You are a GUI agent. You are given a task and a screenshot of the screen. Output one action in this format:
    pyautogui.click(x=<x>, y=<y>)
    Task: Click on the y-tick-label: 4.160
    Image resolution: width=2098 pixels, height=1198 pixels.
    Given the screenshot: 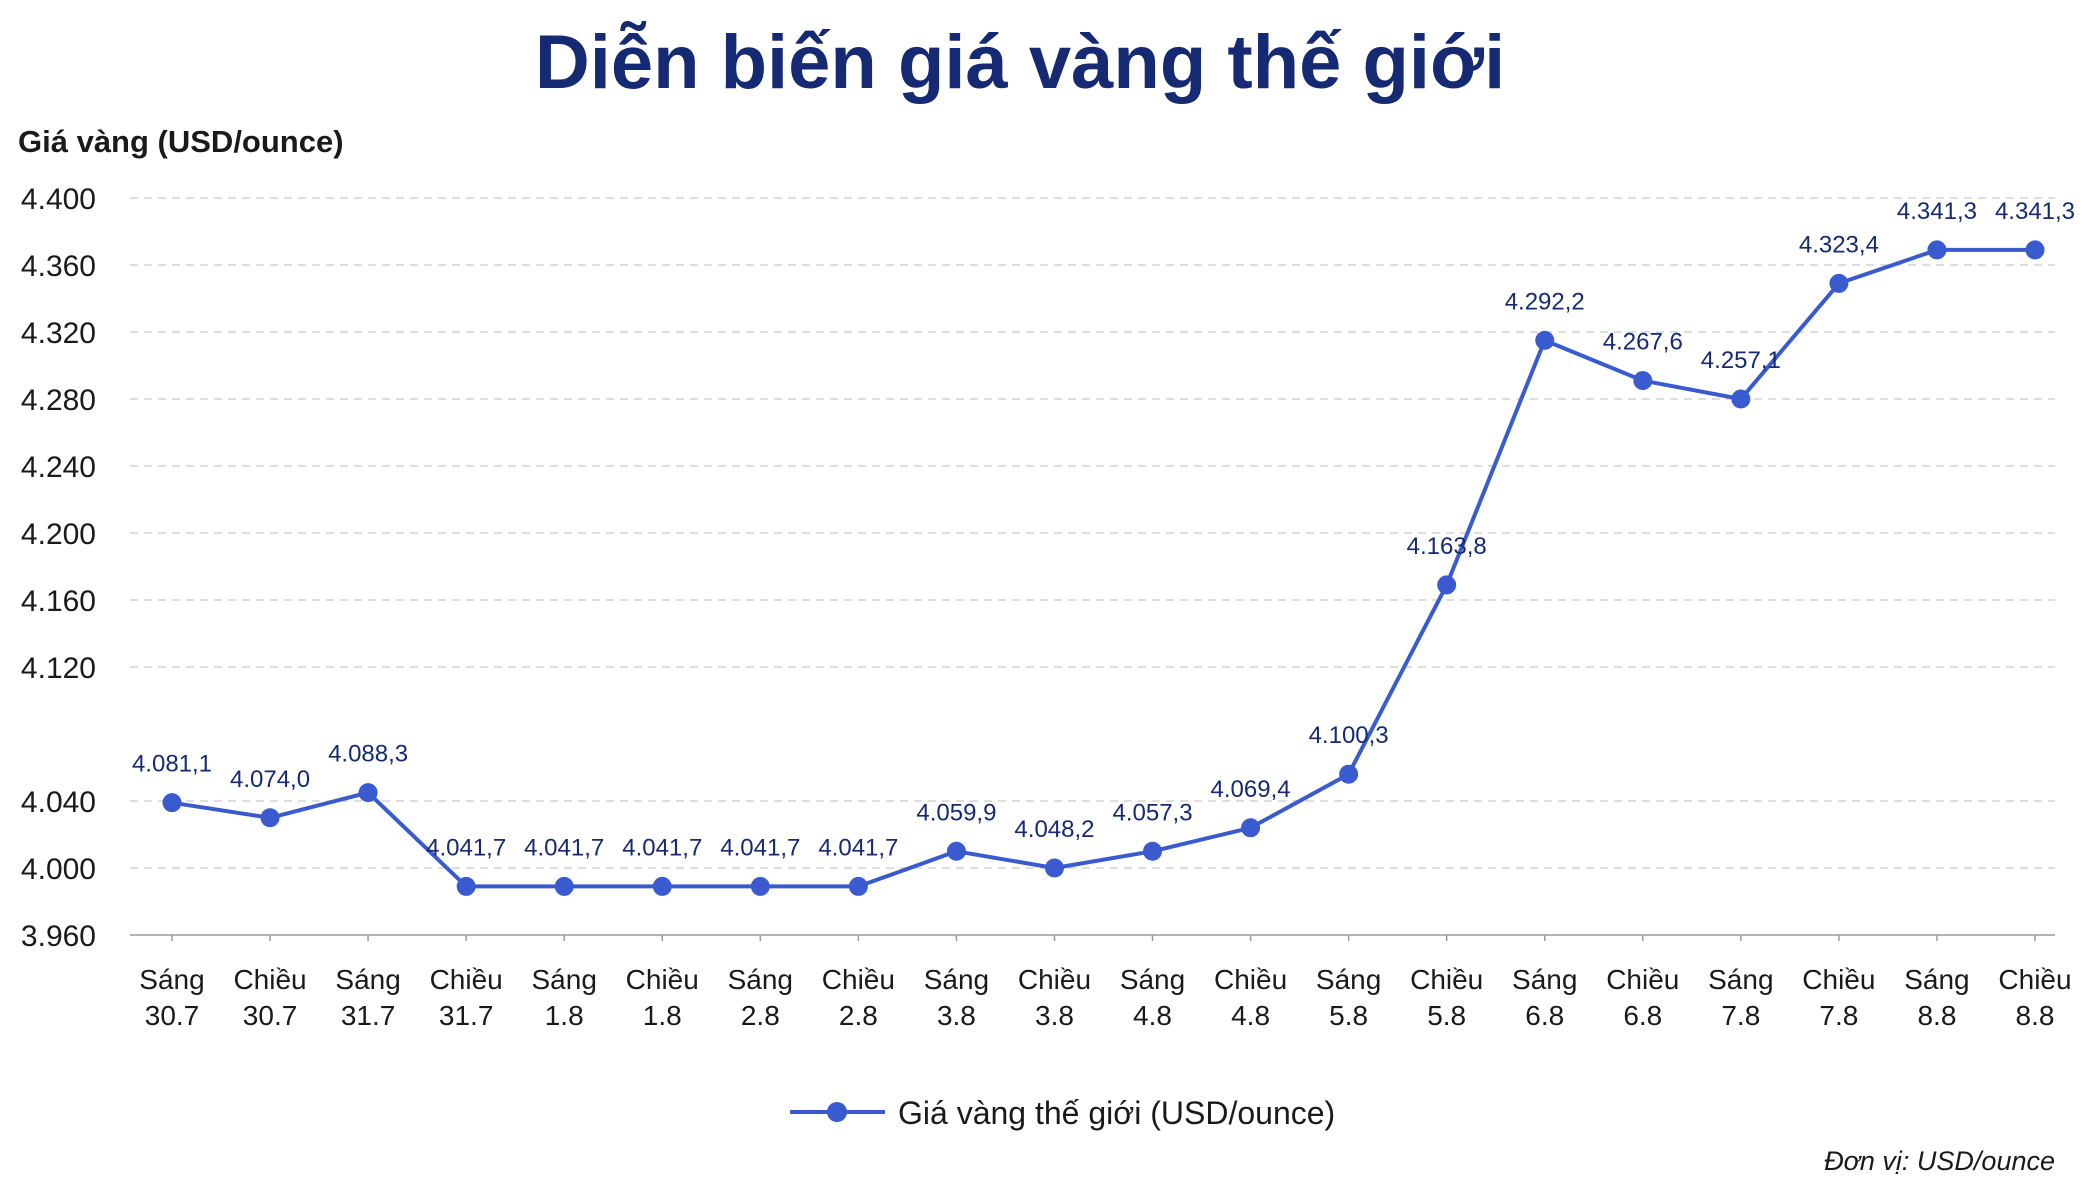 What is the action you would take?
    pyautogui.click(x=58, y=601)
    